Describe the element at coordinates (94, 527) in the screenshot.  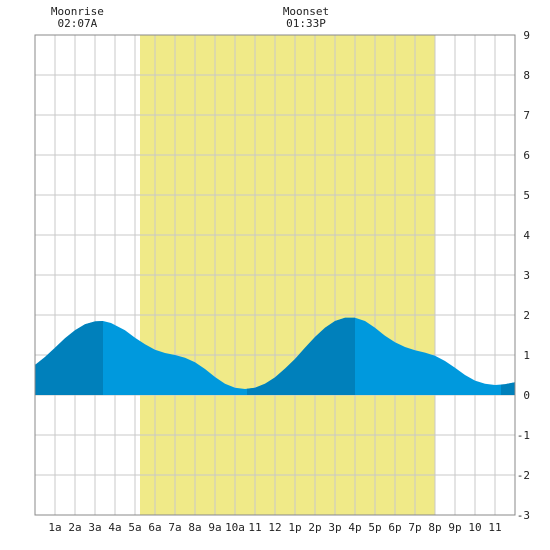
I see `x-tick-label: 3a` at that location.